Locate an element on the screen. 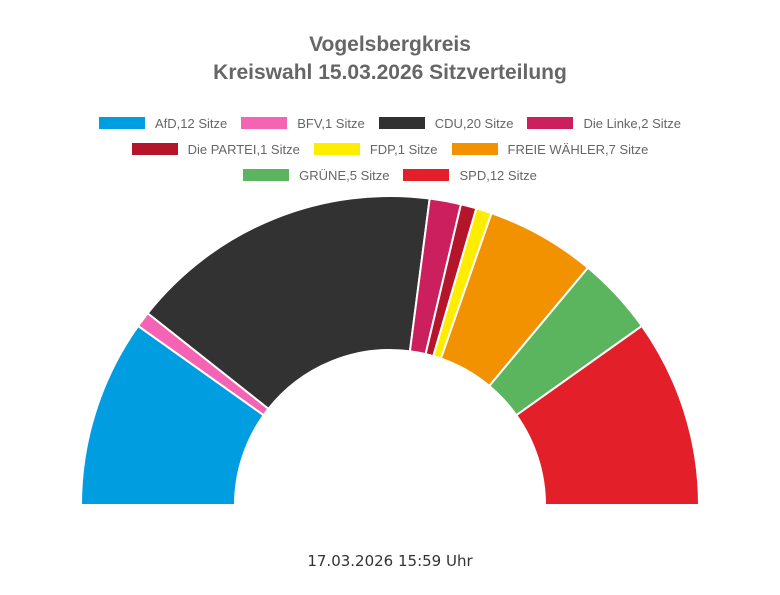 The image size is (780, 595). legend-row: GRÜNE,5 Sitze SPD,12 Sitze is located at coordinates (390, 175).